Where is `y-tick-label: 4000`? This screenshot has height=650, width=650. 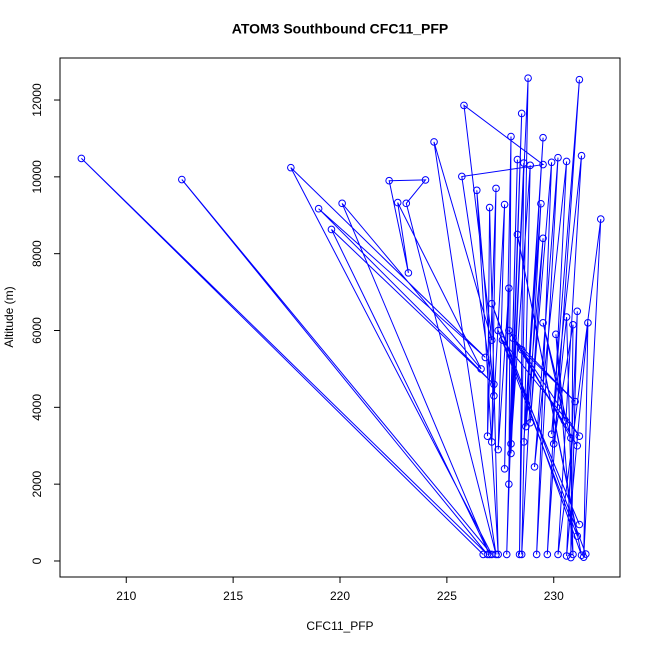 y-tick-label: 4000 is located at coordinates (37, 407).